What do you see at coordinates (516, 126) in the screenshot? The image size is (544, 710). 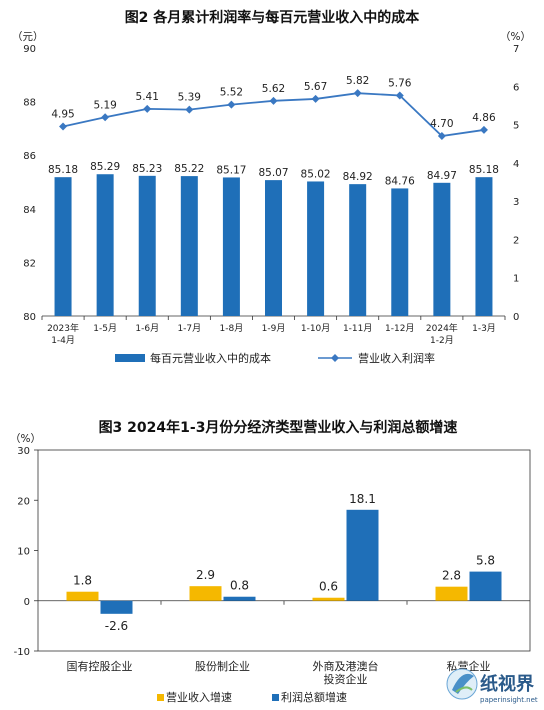 I see `chart1-right-tick-label: 5` at bounding box center [516, 126].